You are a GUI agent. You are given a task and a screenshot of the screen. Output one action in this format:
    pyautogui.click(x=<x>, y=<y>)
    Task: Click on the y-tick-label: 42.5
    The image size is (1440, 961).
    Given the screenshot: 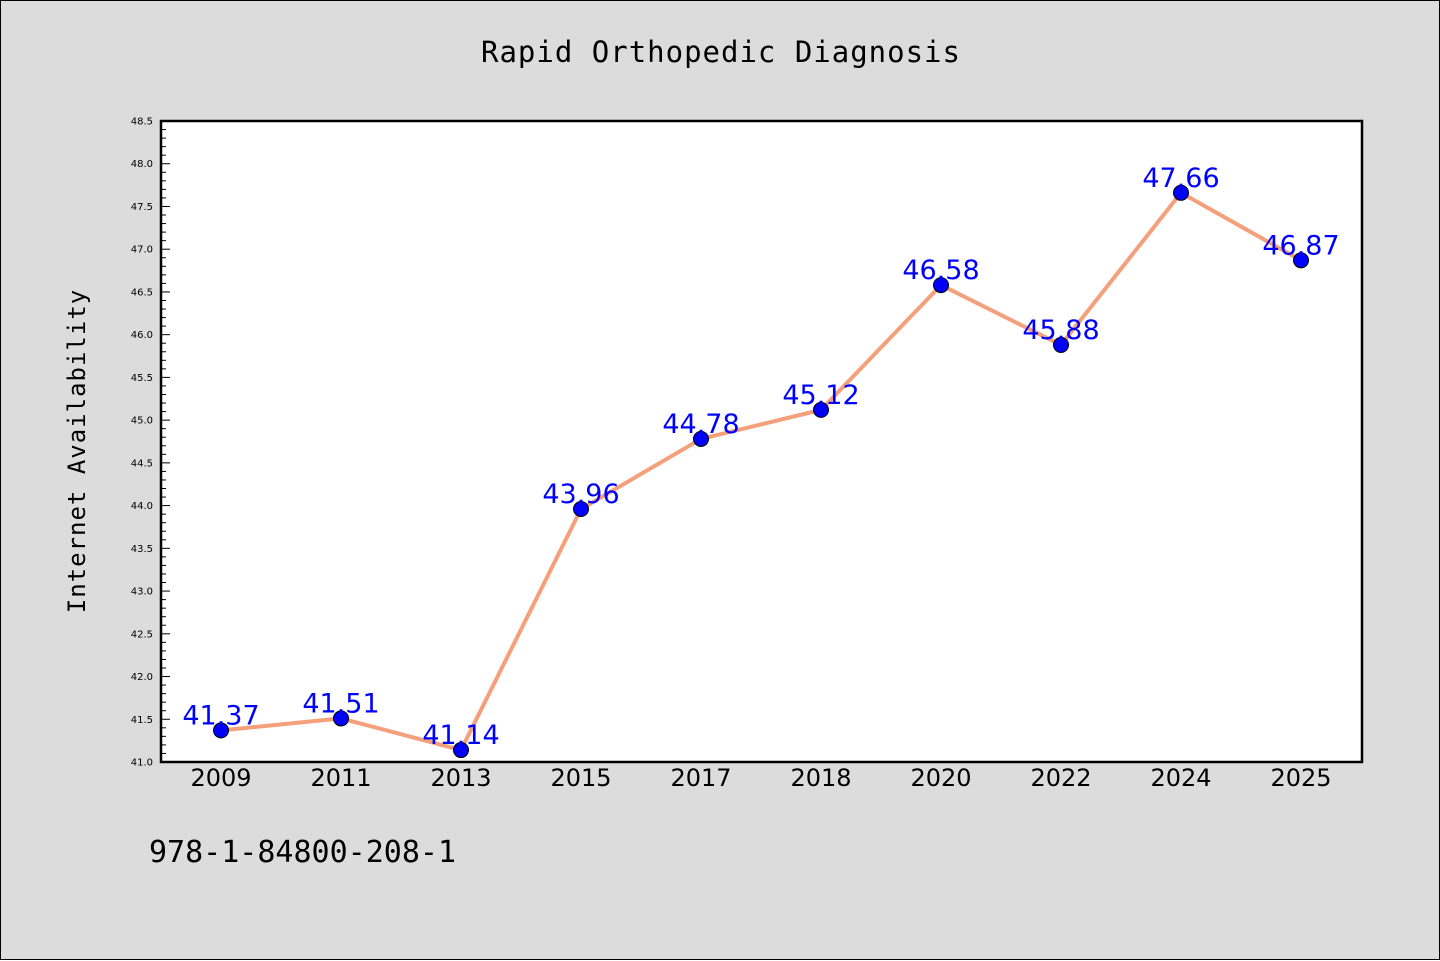 What is the action you would take?
    pyautogui.click(x=142, y=634)
    